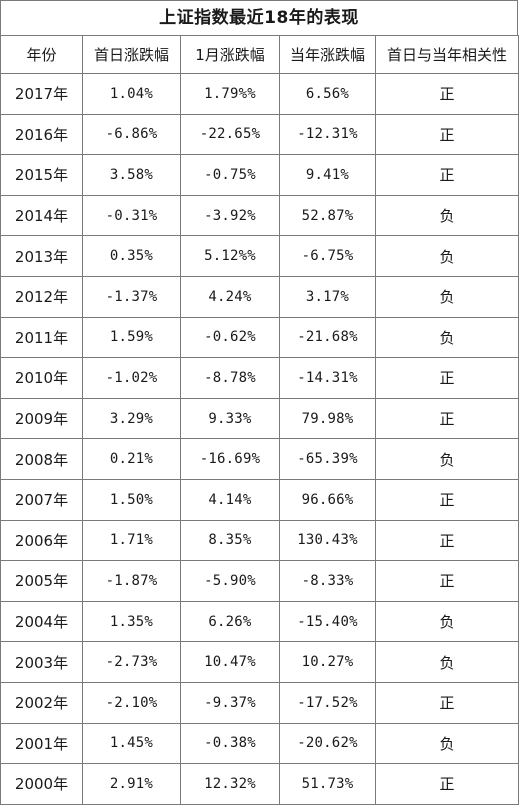 The height and width of the screenshot is (808, 519). I want to click on cell-first-day-change: 1.35%, so click(131, 621).